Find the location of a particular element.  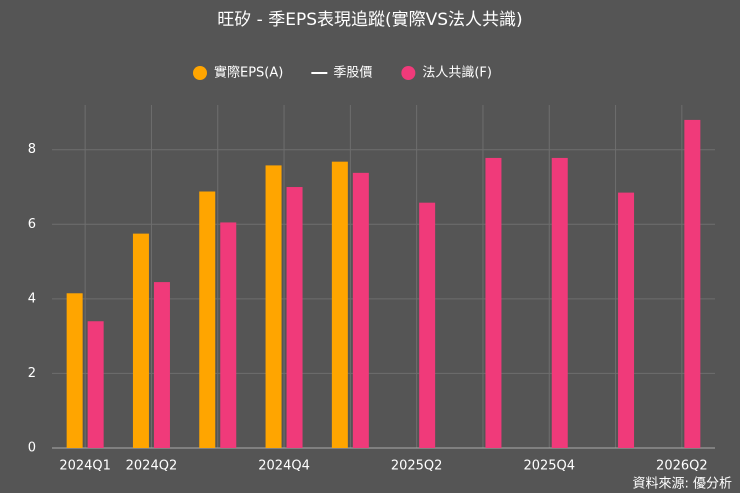

source: 資料來源: 優分析 is located at coordinates (682, 484).